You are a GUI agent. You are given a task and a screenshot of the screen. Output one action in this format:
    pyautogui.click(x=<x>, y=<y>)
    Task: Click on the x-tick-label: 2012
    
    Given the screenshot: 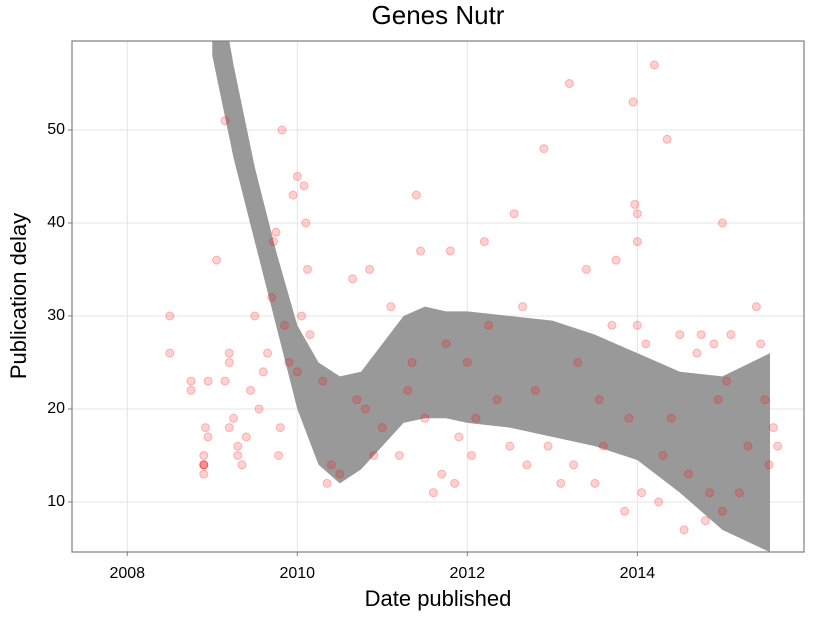 What is the action you would take?
    pyautogui.click(x=468, y=573)
    